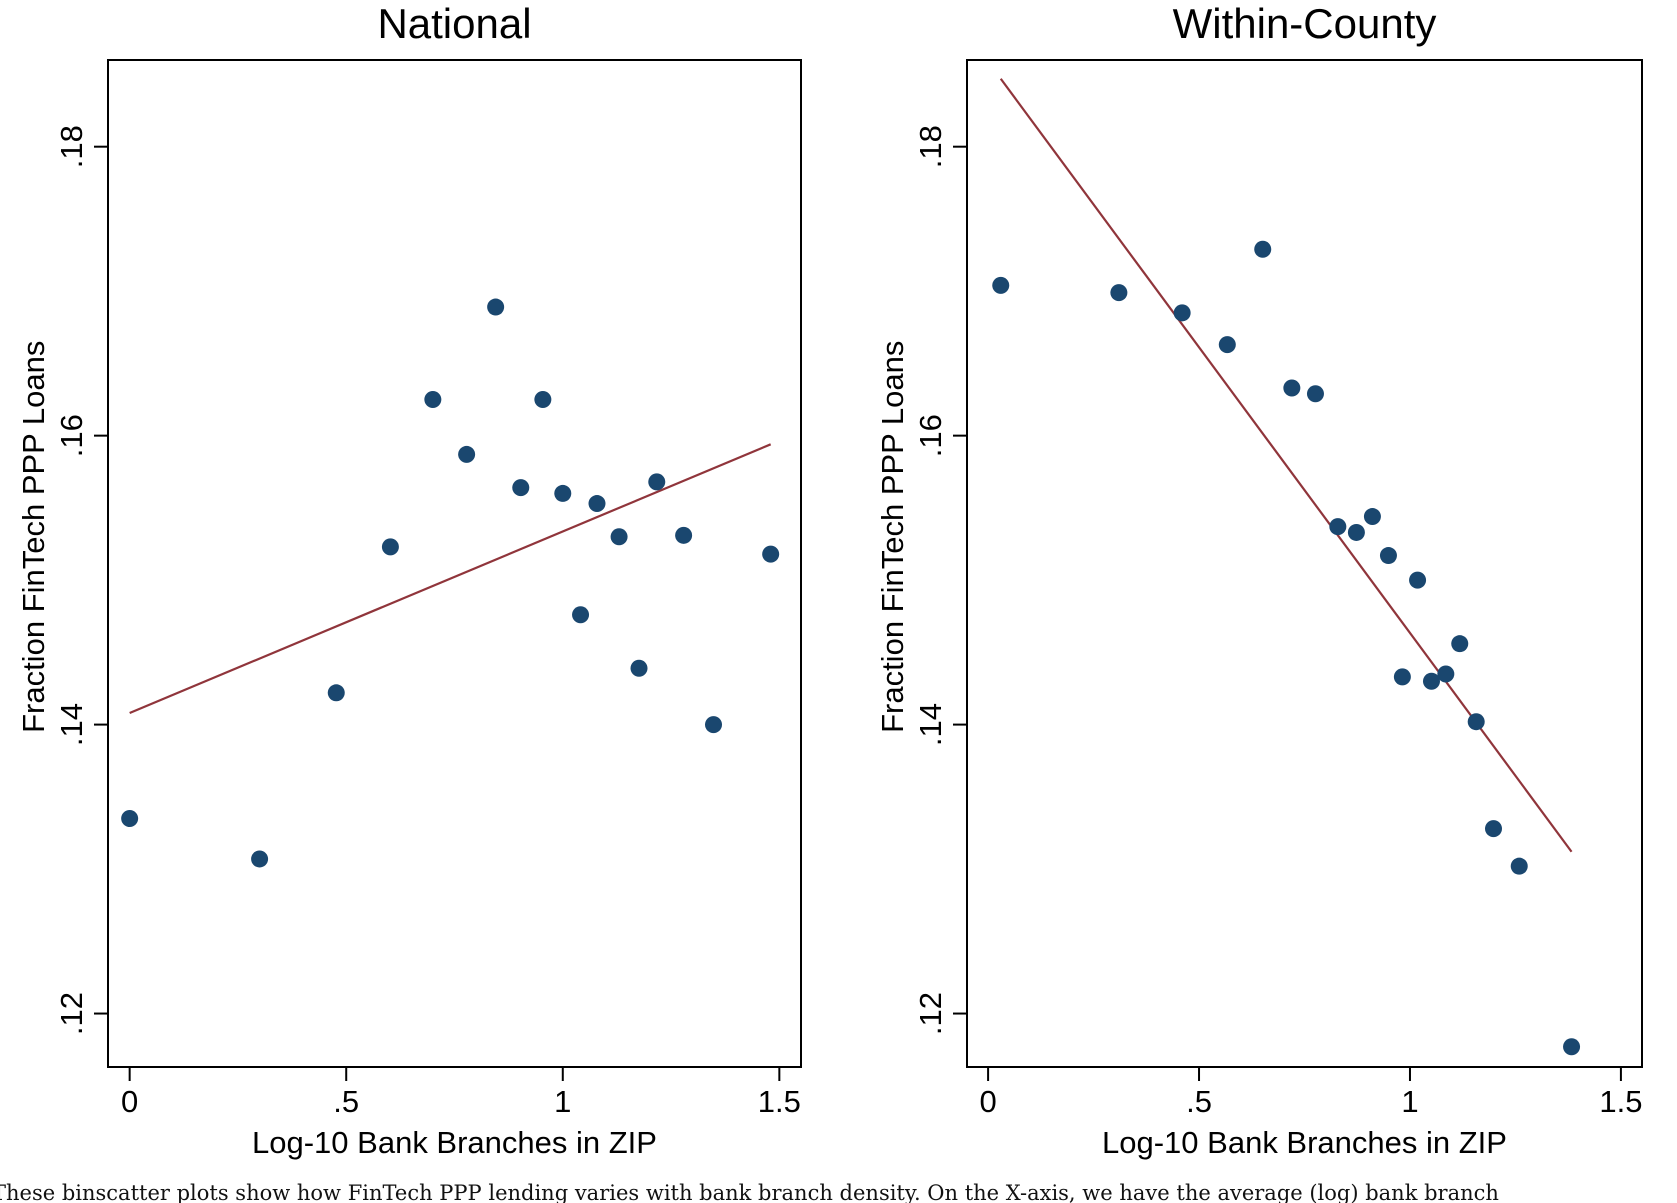  I want to click on panel1-y-axis-label: Fraction FinTech PPP Loans, so click(33, 537).